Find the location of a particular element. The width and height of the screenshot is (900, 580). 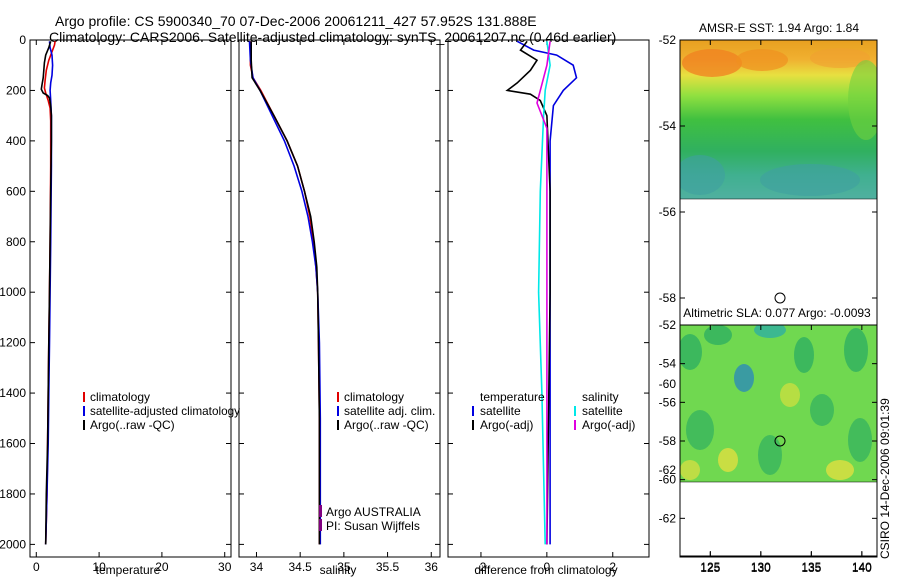

depth-tick-label: 200 is located at coordinates (16, 90).